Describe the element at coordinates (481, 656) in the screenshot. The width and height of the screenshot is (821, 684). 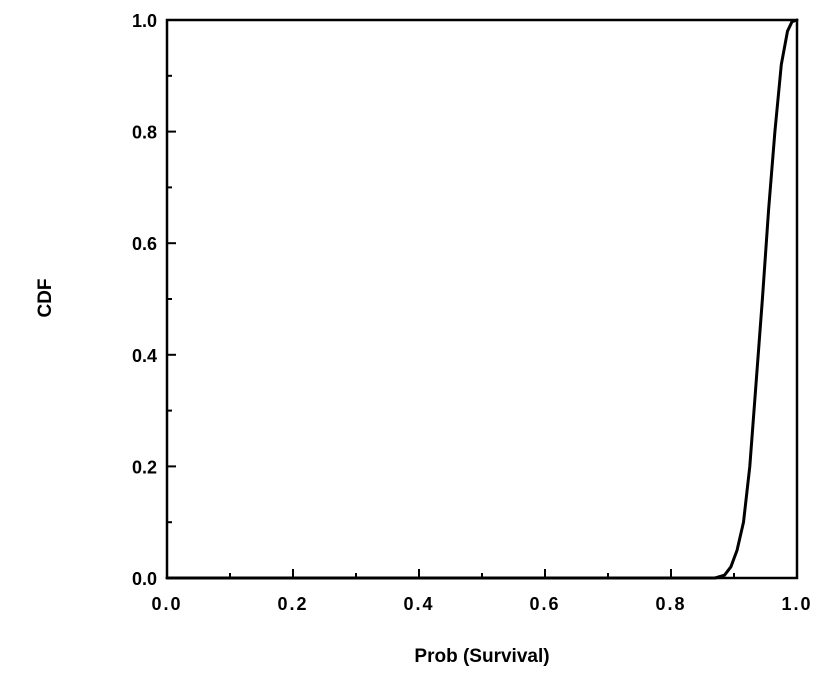
I see `x-axis-label: Prob (Survival)` at that location.